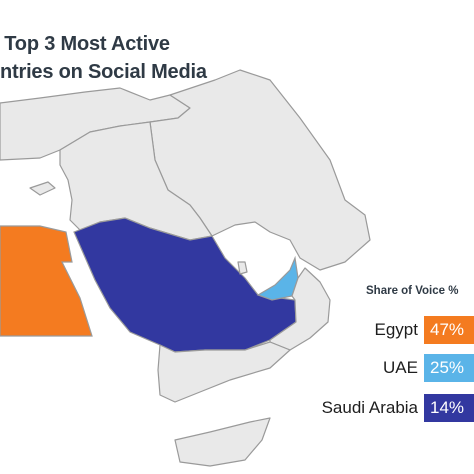  Describe the element at coordinates (369, 407) in the screenshot. I see `legend-country: Saudi Arabia` at that location.